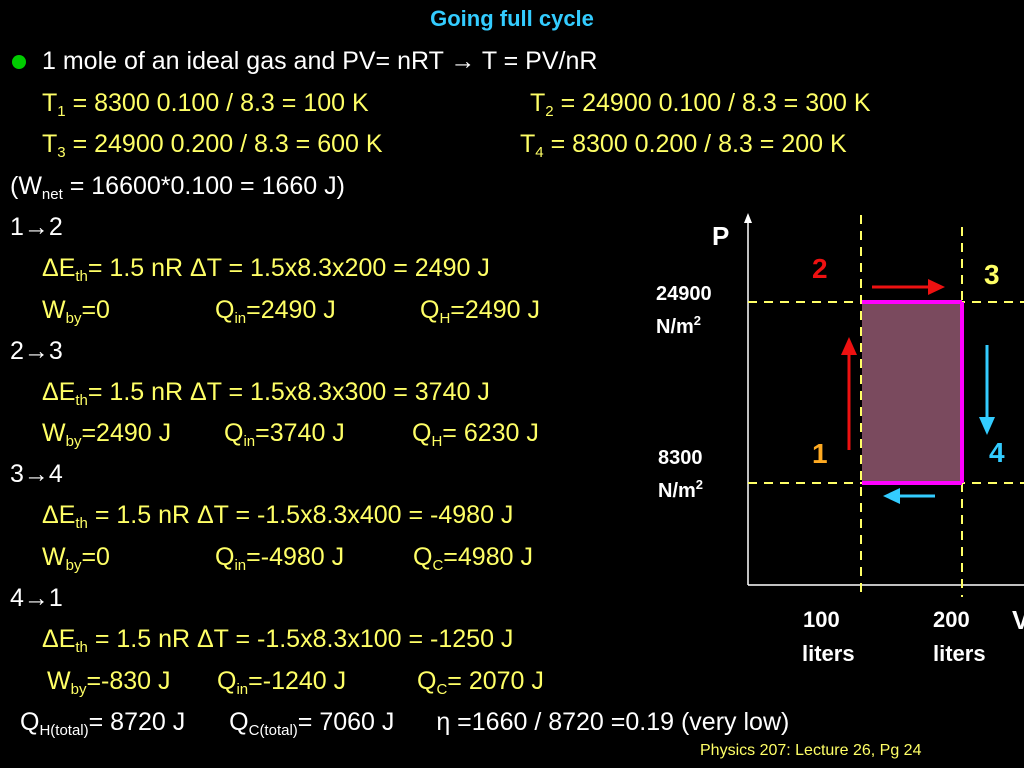 This screenshot has height=768, width=1024. Describe the element at coordinates (536, 61) in the screenshot. I see `intro-result: T = PV/nR` at that location.